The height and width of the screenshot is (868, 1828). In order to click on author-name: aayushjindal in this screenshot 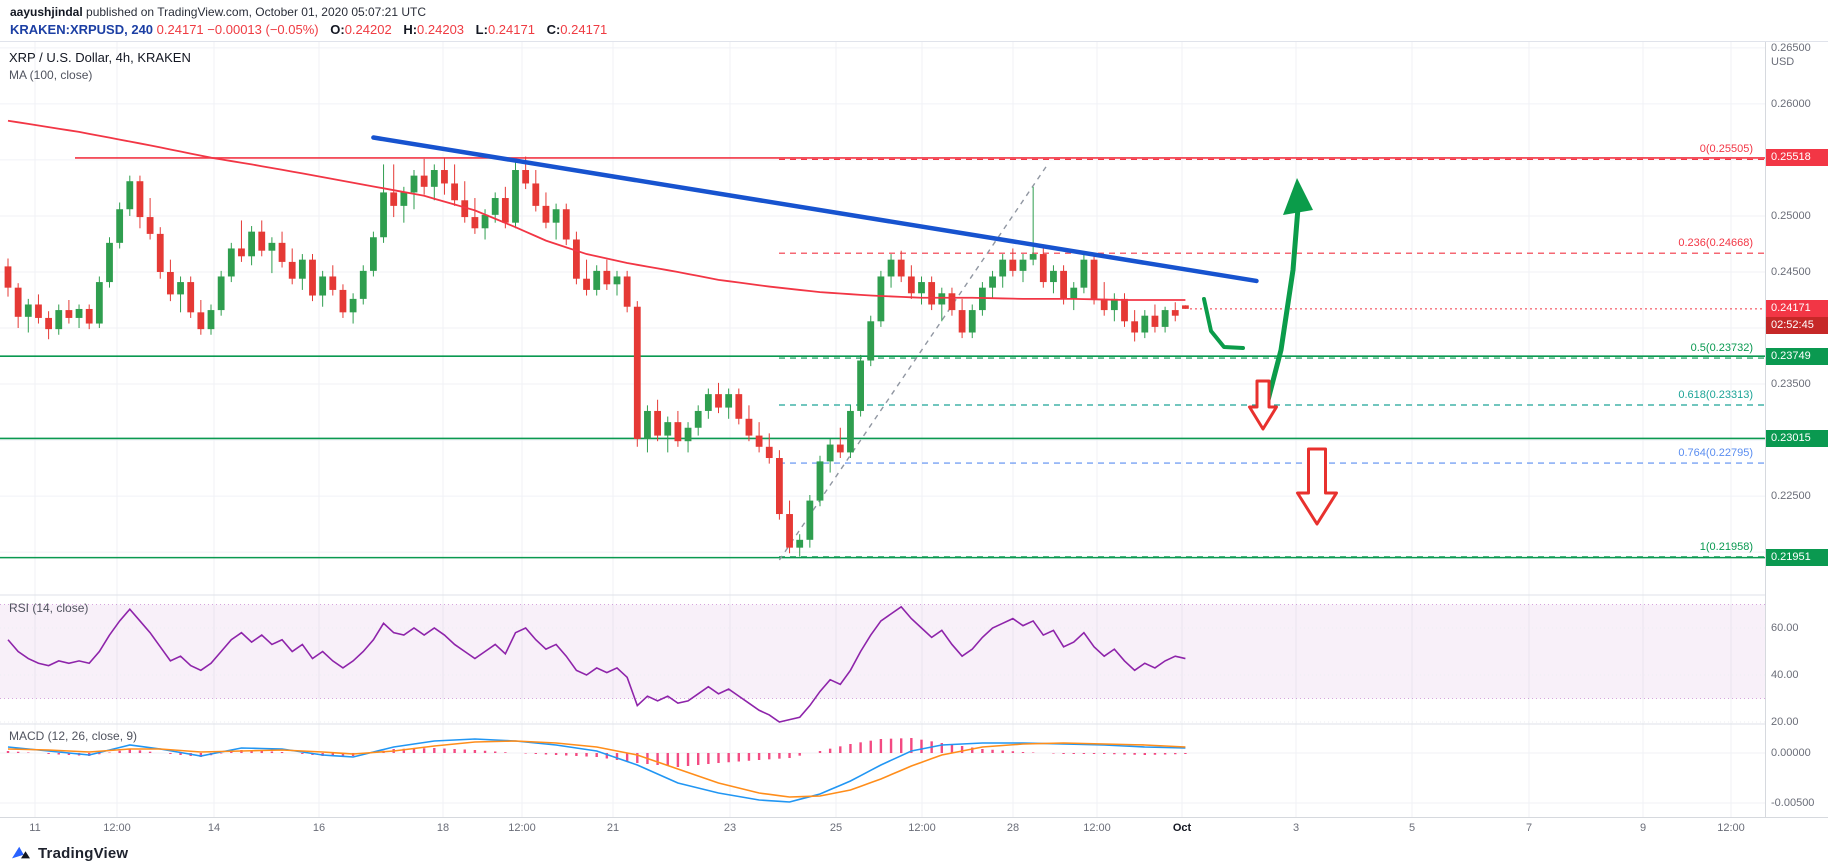, I will do `click(46, 12)`.